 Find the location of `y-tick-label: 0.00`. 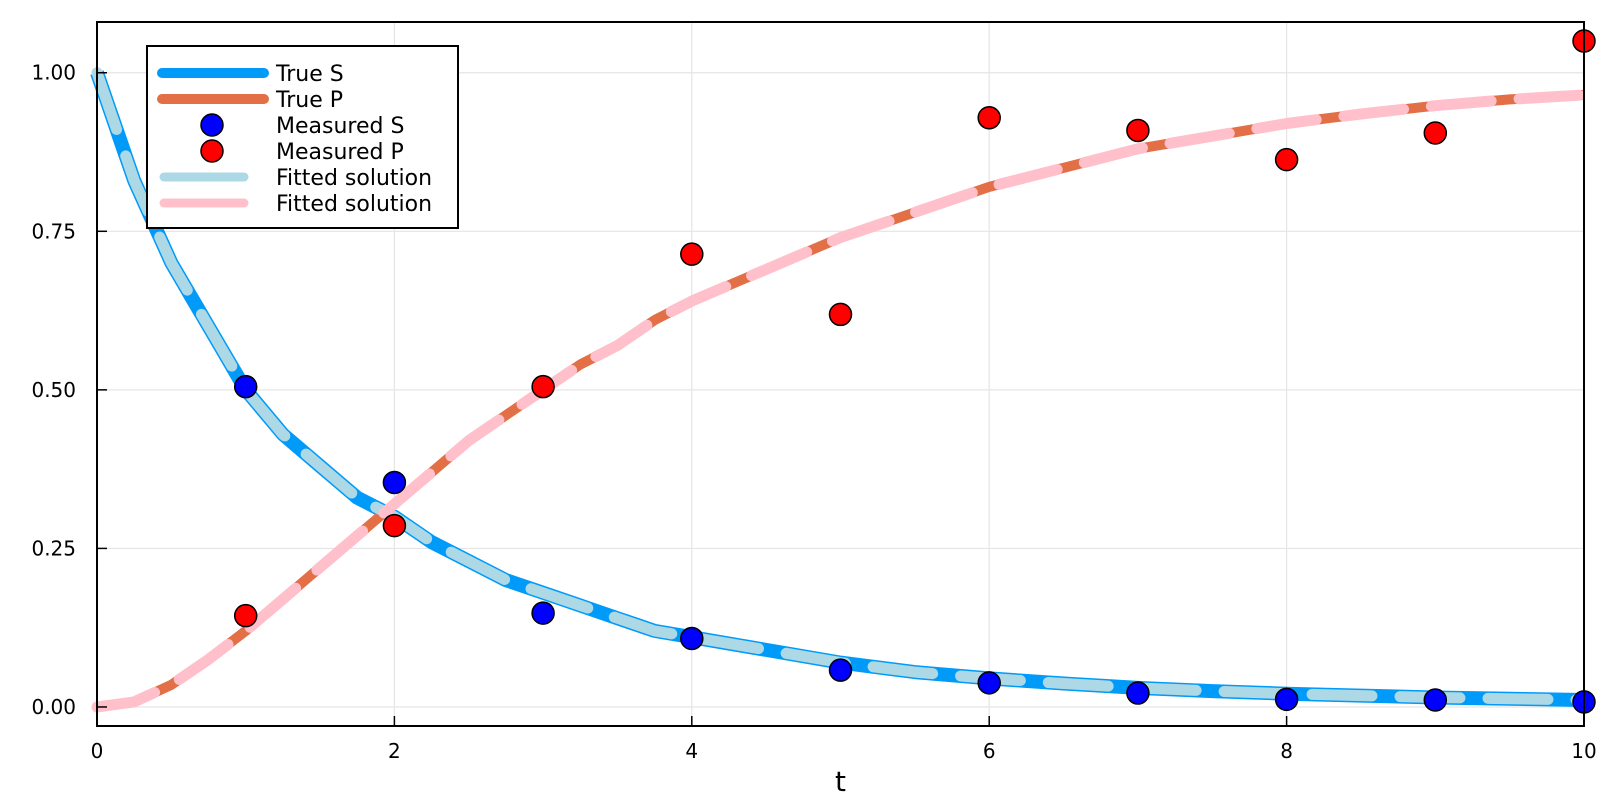

y-tick-label: 0.00 is located at coordinates (53, 707).